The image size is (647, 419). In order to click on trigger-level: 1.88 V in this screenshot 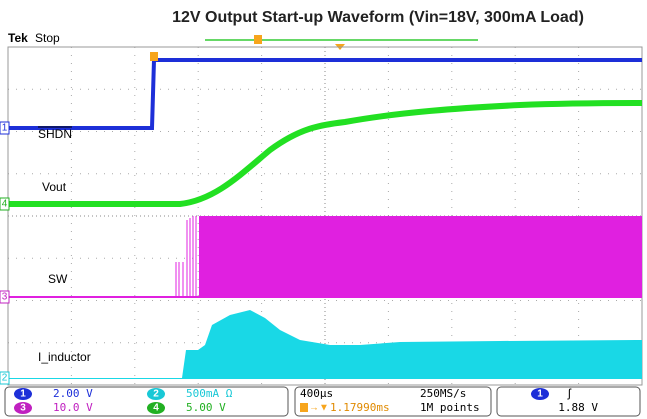, I will do `click(578, 407)`.